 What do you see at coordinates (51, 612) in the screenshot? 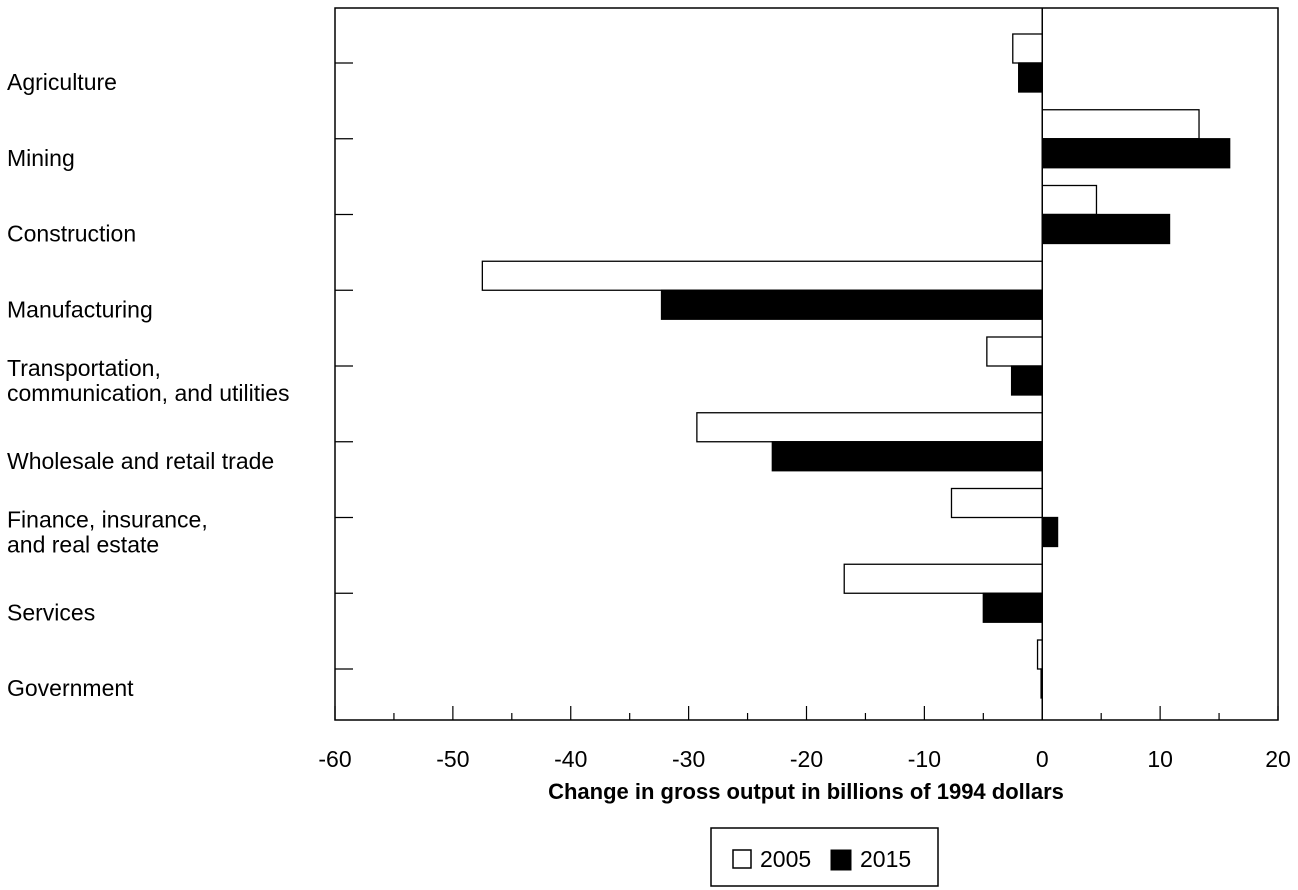
I see `category-label: Services` at bounding box center [51, 612].